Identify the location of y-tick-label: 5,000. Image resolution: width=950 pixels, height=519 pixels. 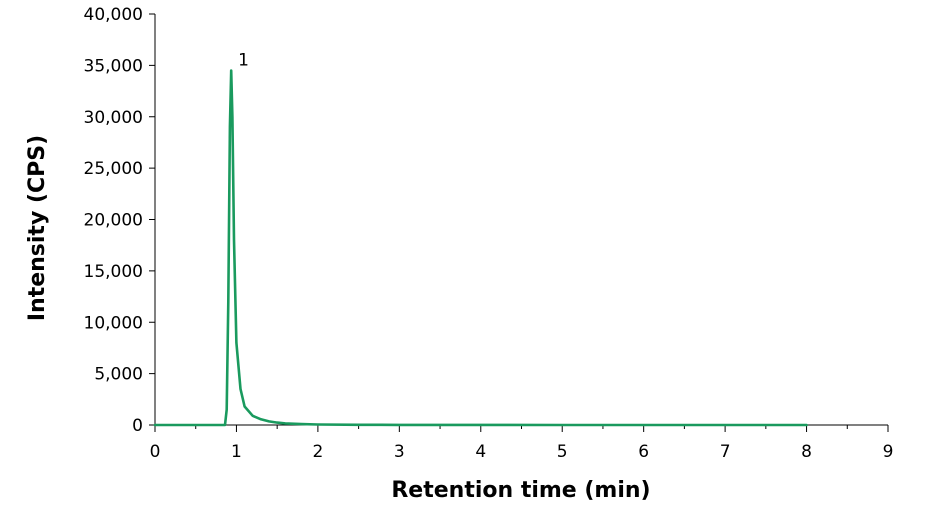
(118, 375).